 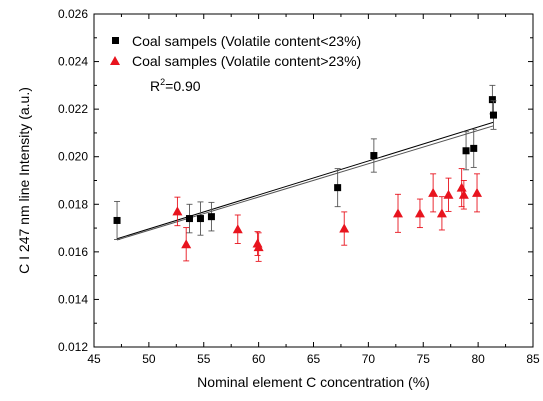 What do you see at coordinates (313, 382) in the screenshot?
I see `x-axis-title: Nominal element C concentration (%)` at bounding box center [313, 382].